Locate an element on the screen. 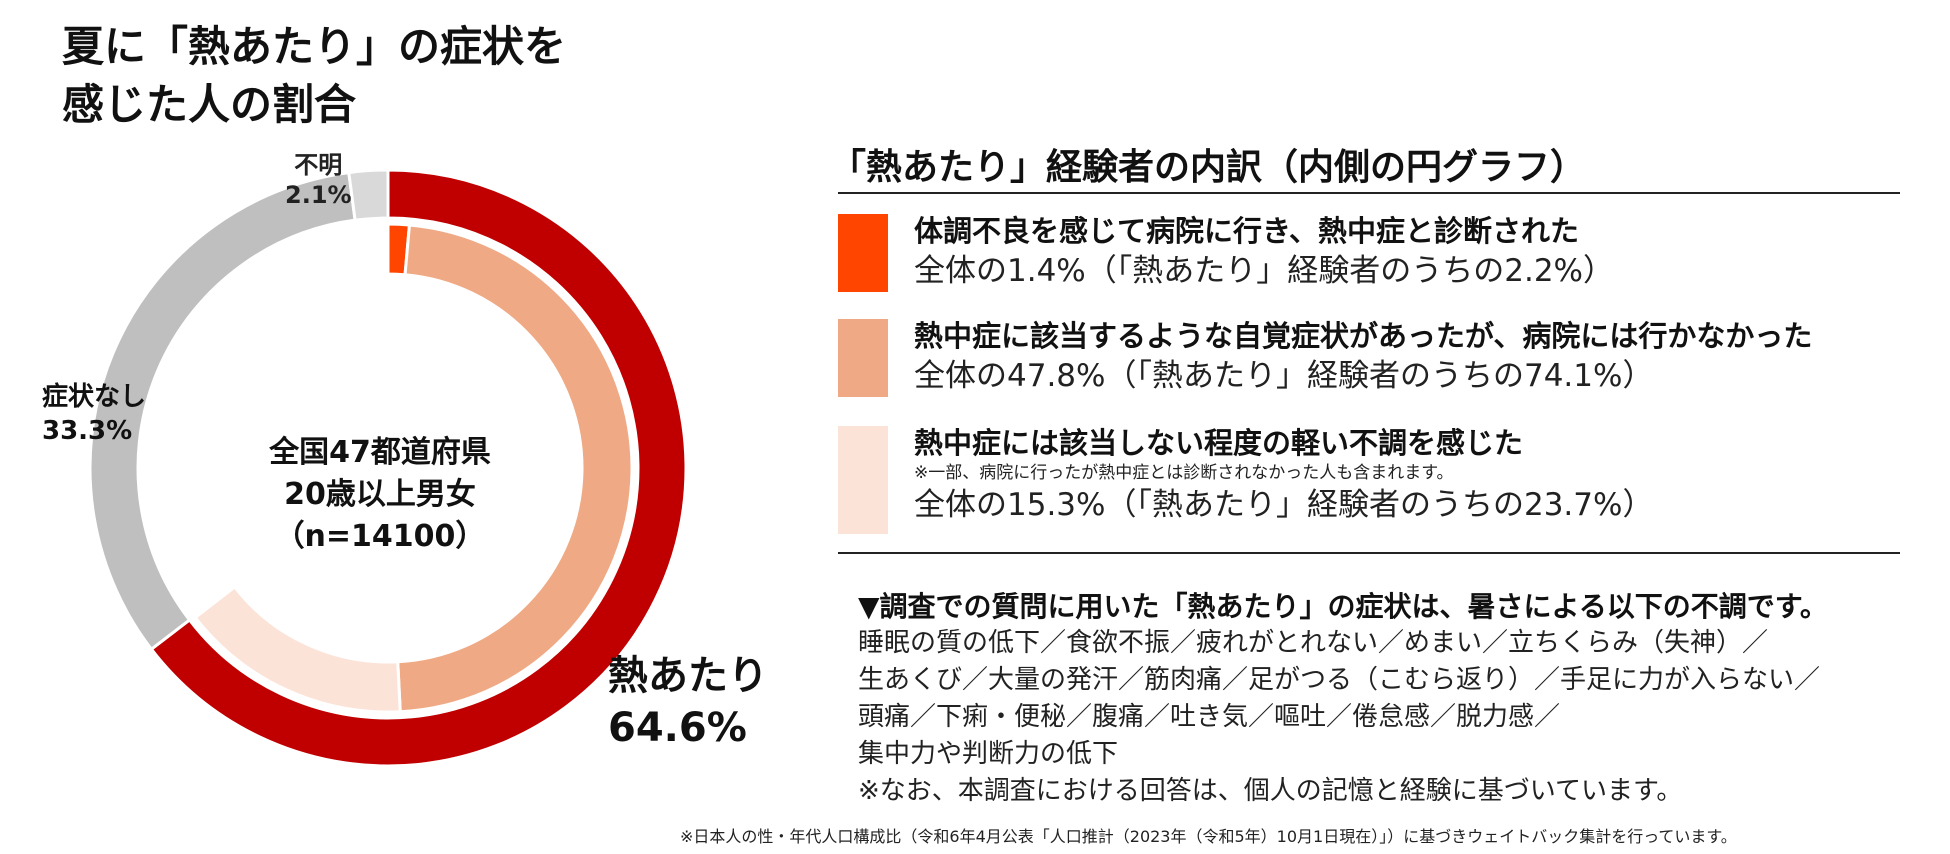  outer-label-none: 症状なし 33.3% is located at coordinates (94, 414).